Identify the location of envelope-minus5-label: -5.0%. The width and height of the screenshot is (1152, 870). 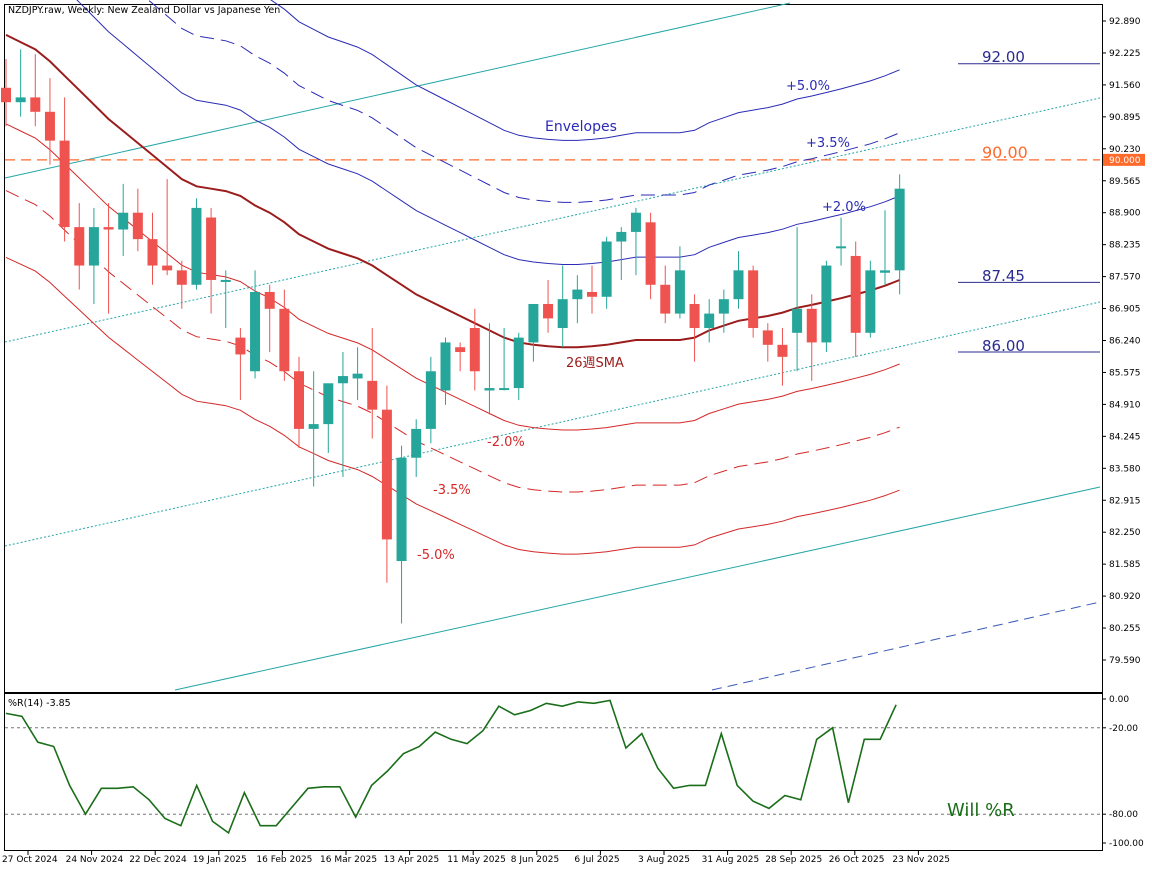
(436, 555).